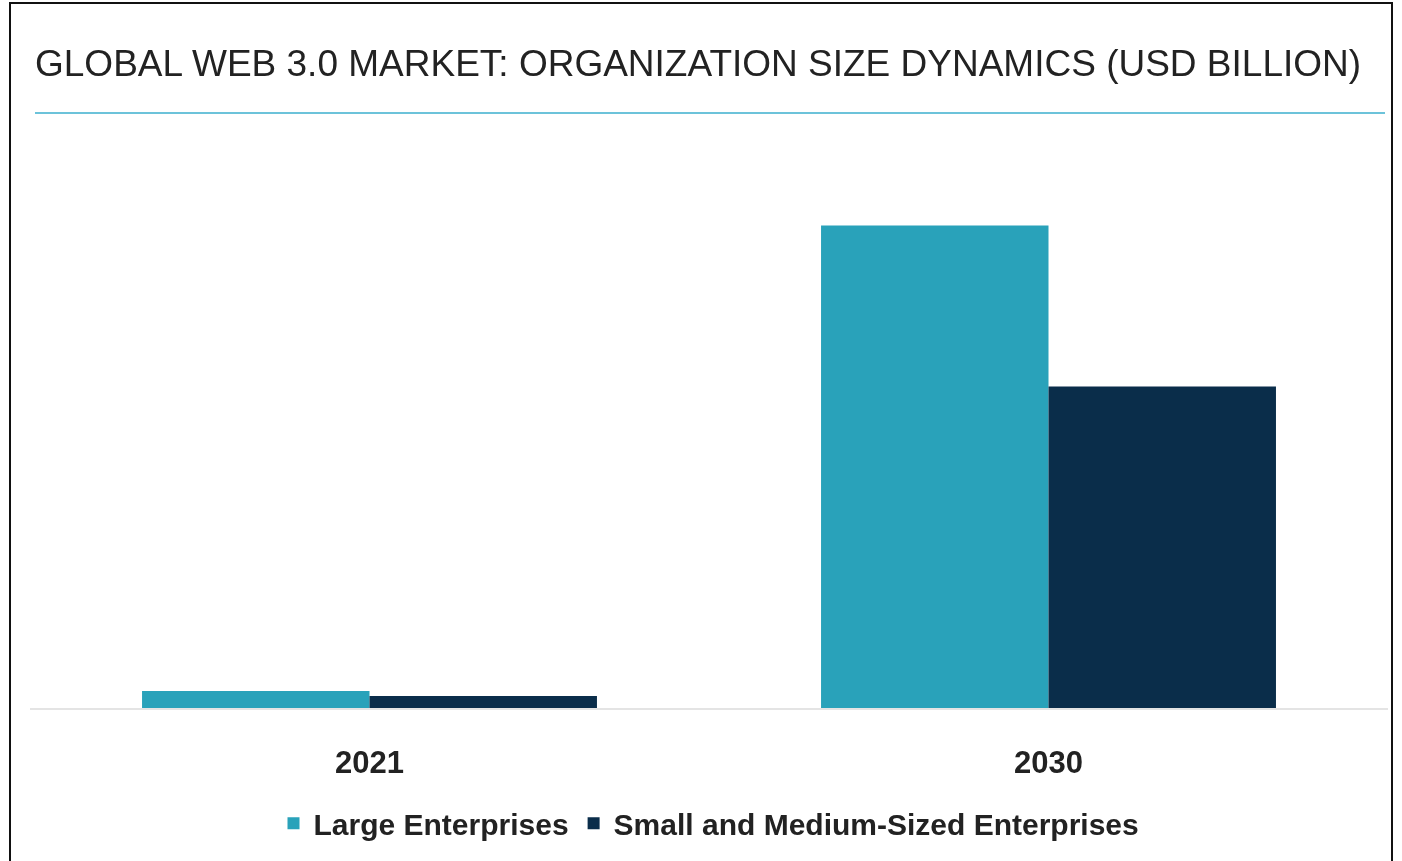  I want to click on x-tick-label: 2030, so click(1048, 763).